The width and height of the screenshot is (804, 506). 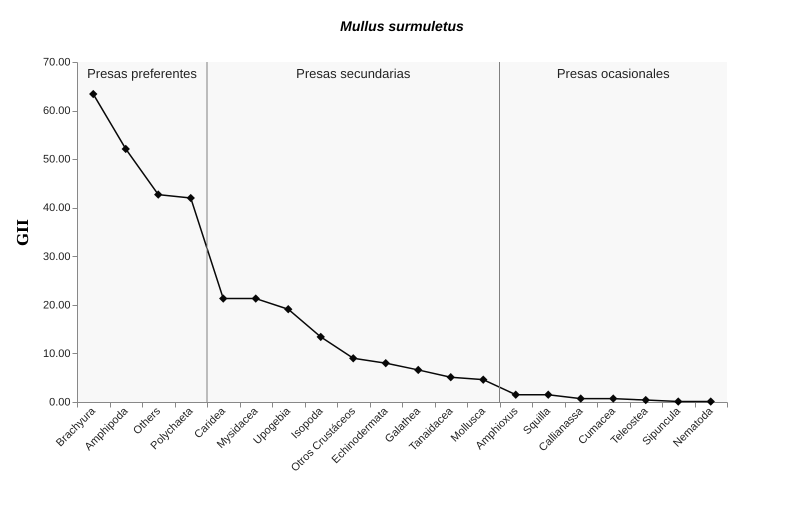 I want to click on band-label: Presas preferentes, so click(x=142, y=73).